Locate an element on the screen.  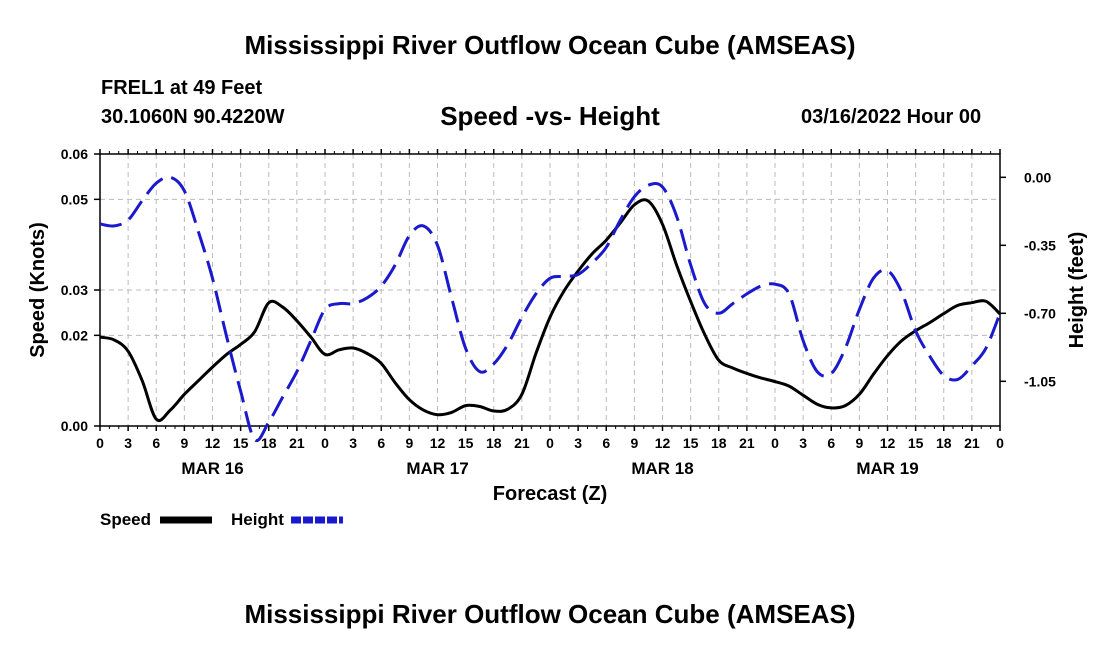
right-tick-label: -0.70 is located at coordinates (1040, 313).